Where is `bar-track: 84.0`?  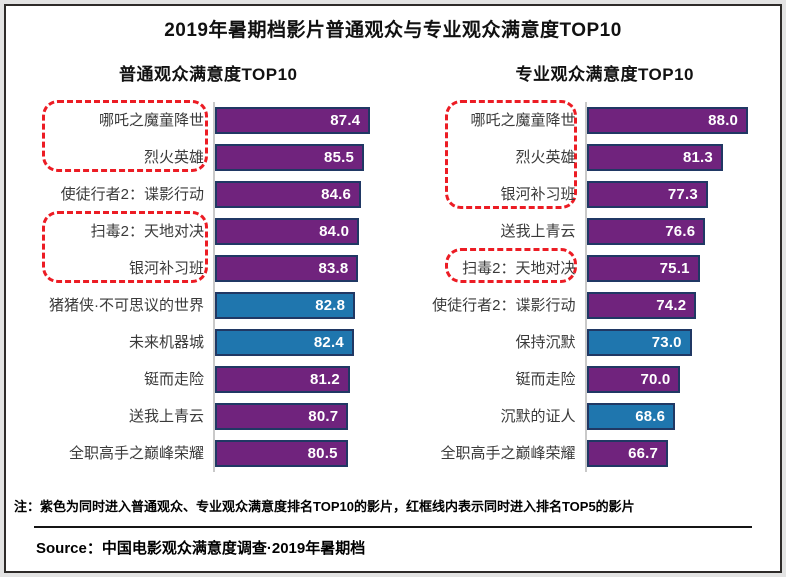
bar-track: 84.0 is located at coordinates (294, 231).